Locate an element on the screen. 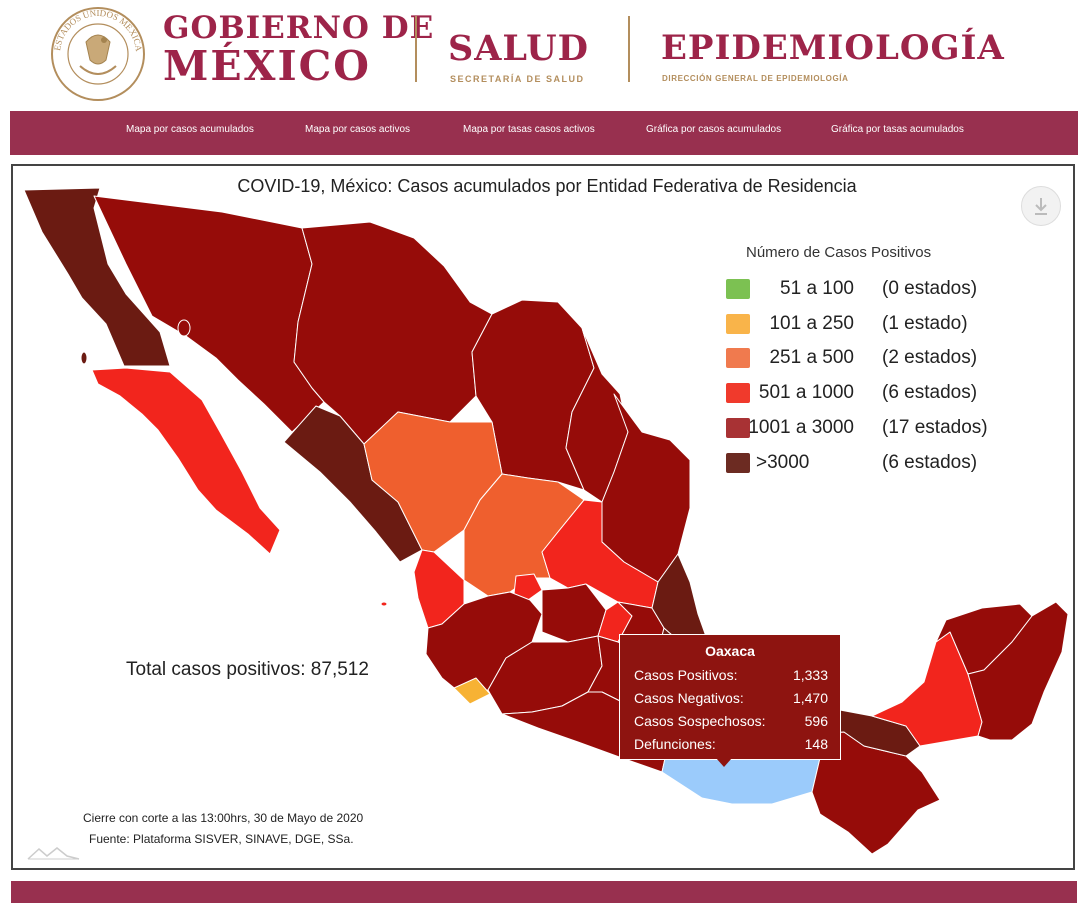 The image size is (1080, 906). nav-grafica-casos-acumulados: Gráfica por casos acumulados is located at coordinates (714, 129).